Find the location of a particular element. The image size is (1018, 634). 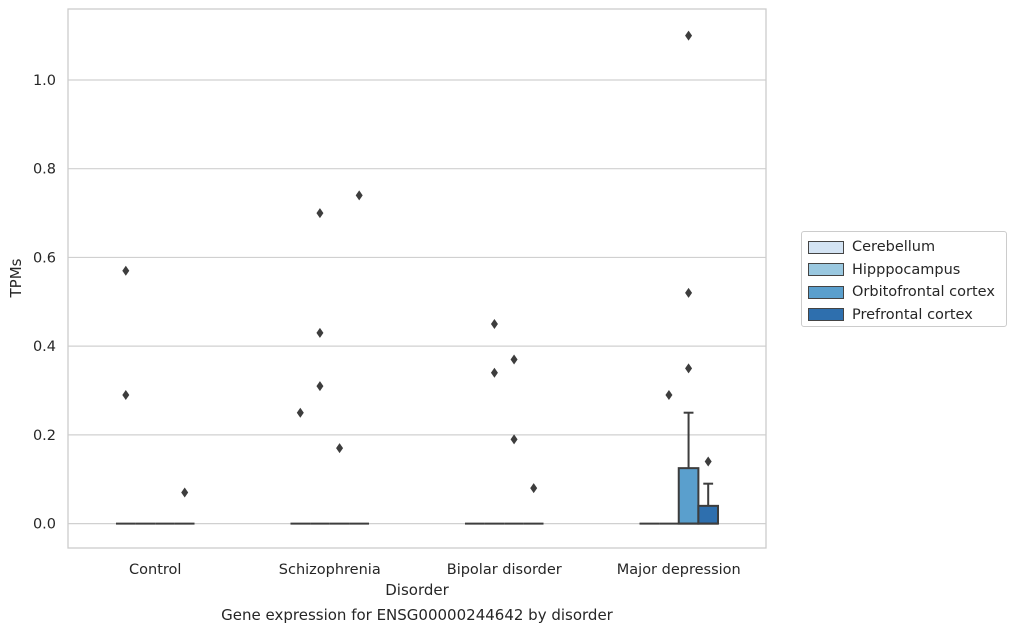

legend-label: Hipppocampus is located at coordinates (906, 269).